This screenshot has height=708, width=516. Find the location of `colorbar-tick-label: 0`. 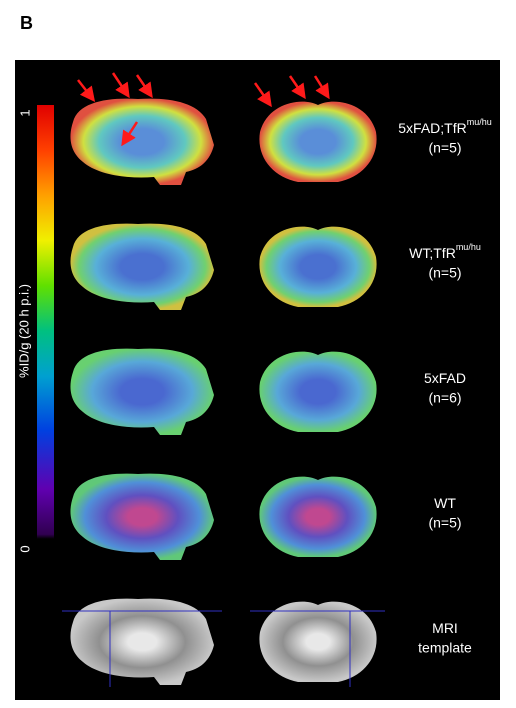

colorbar-tick-label: 0 is located at coordinates (24, 548).